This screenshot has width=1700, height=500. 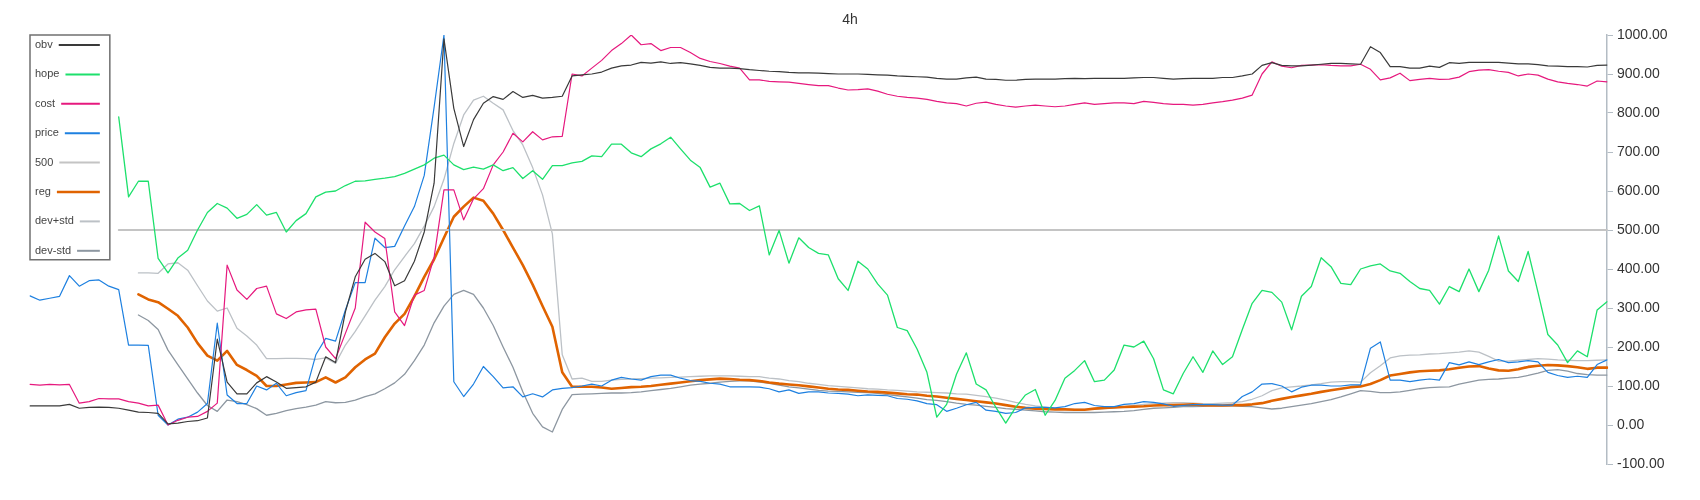 I want to click on y-tick-label: 600.00, so click(x=1639, y=189).